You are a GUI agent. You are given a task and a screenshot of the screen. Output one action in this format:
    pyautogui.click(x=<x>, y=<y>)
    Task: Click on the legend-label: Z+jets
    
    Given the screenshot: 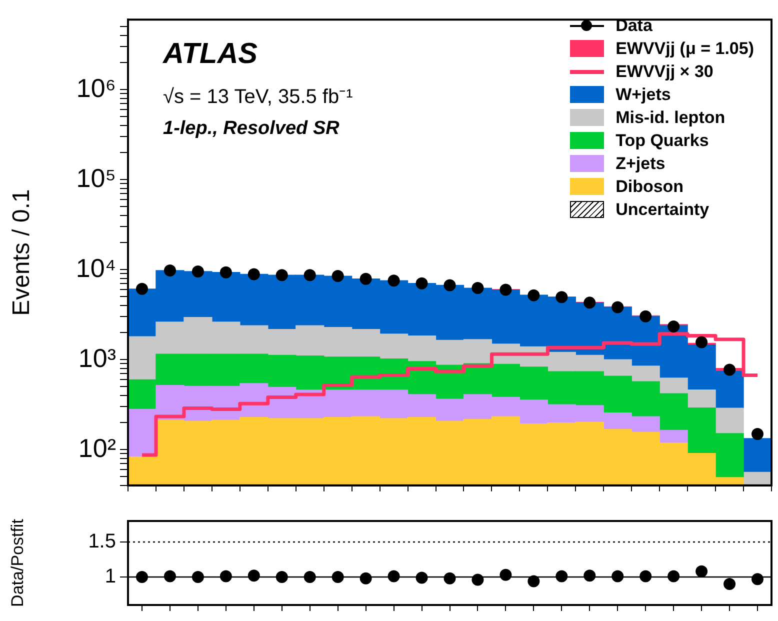 What is the action you would take?
    pyautogui.click(x=641, y=164)
    